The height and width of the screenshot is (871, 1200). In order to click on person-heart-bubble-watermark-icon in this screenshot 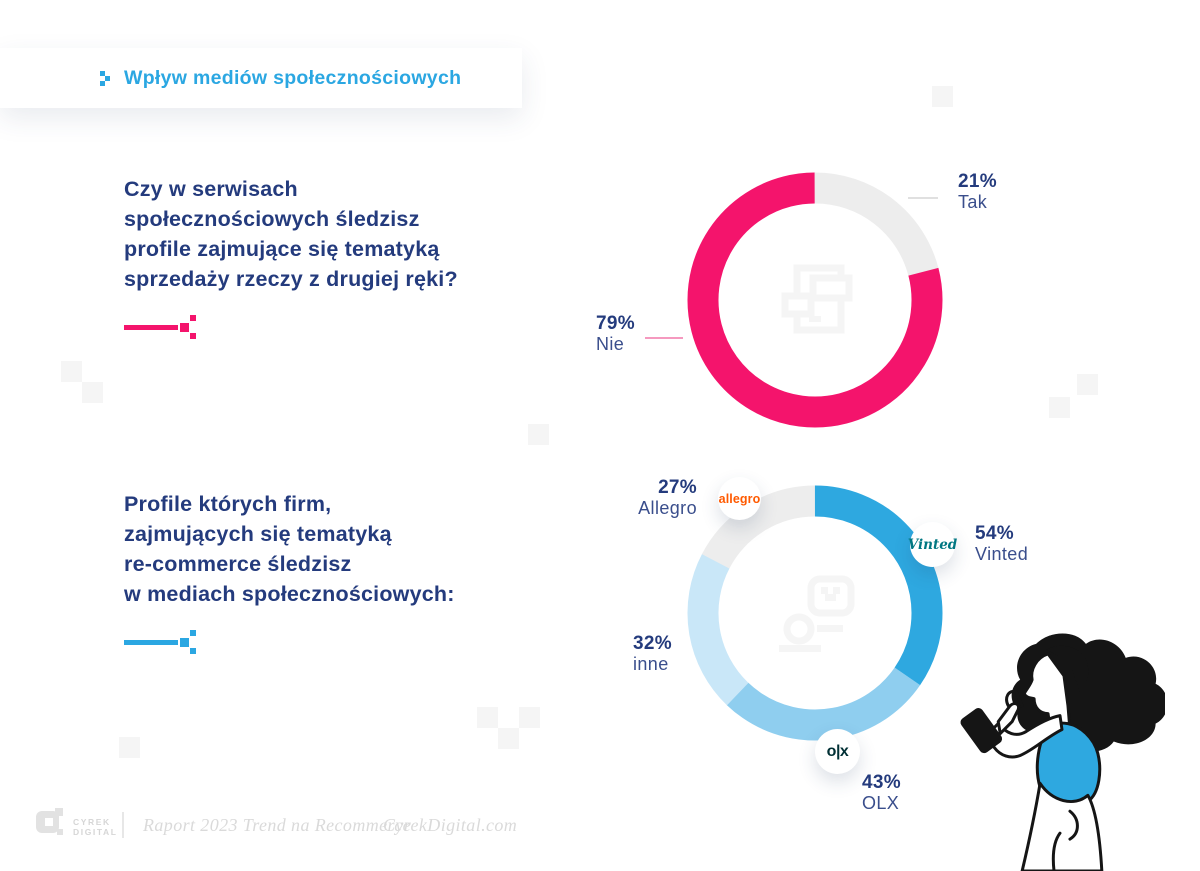, I will do `click(817, 613)`.